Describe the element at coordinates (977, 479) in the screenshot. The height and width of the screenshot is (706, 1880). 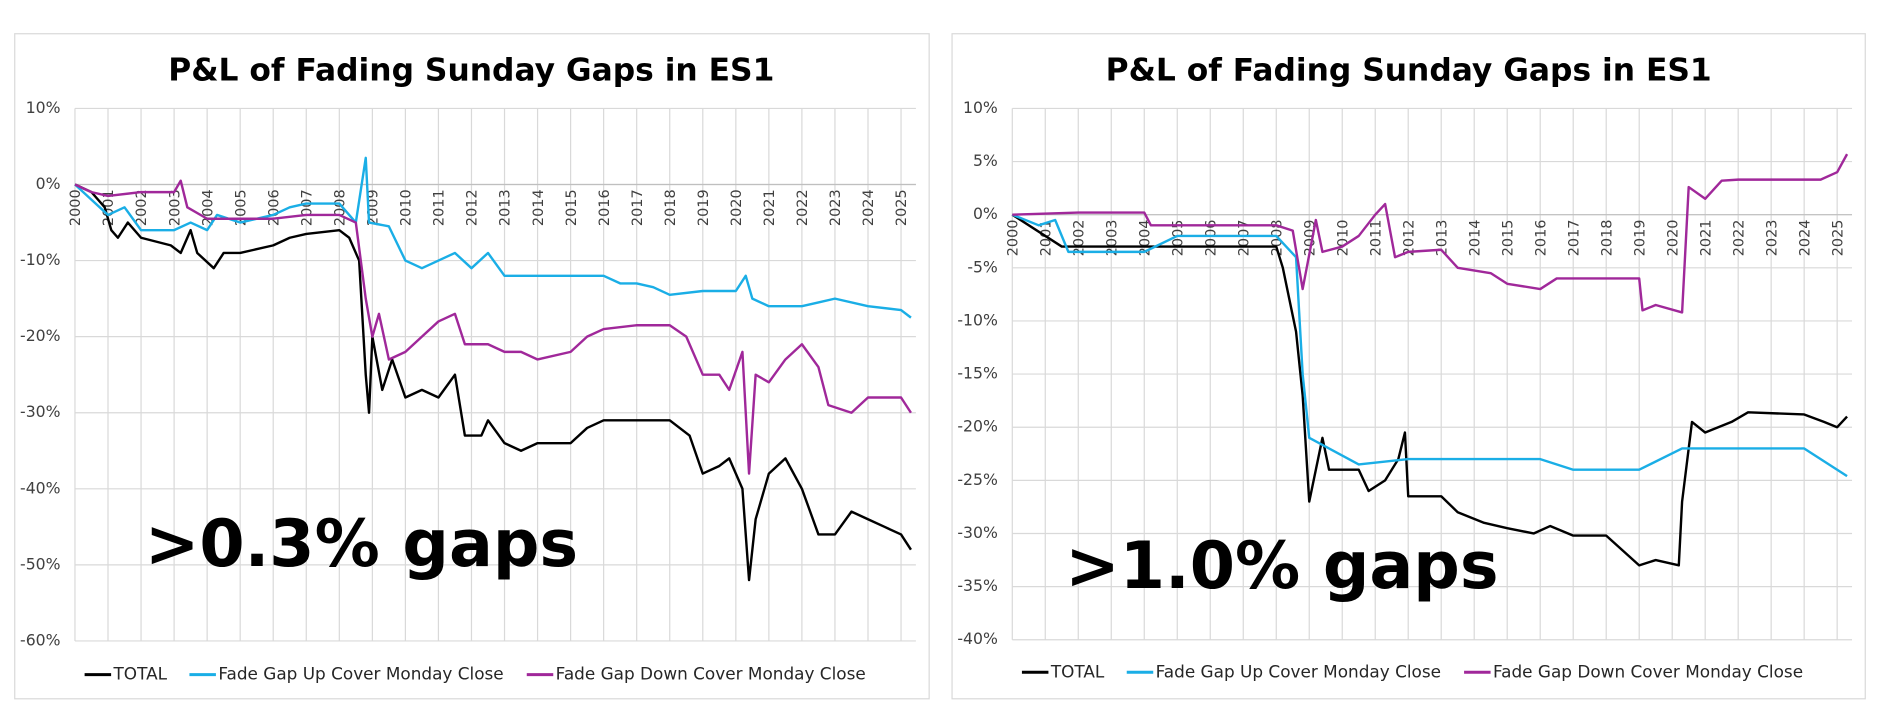
I see `y-tick-label: -25%` at that location.